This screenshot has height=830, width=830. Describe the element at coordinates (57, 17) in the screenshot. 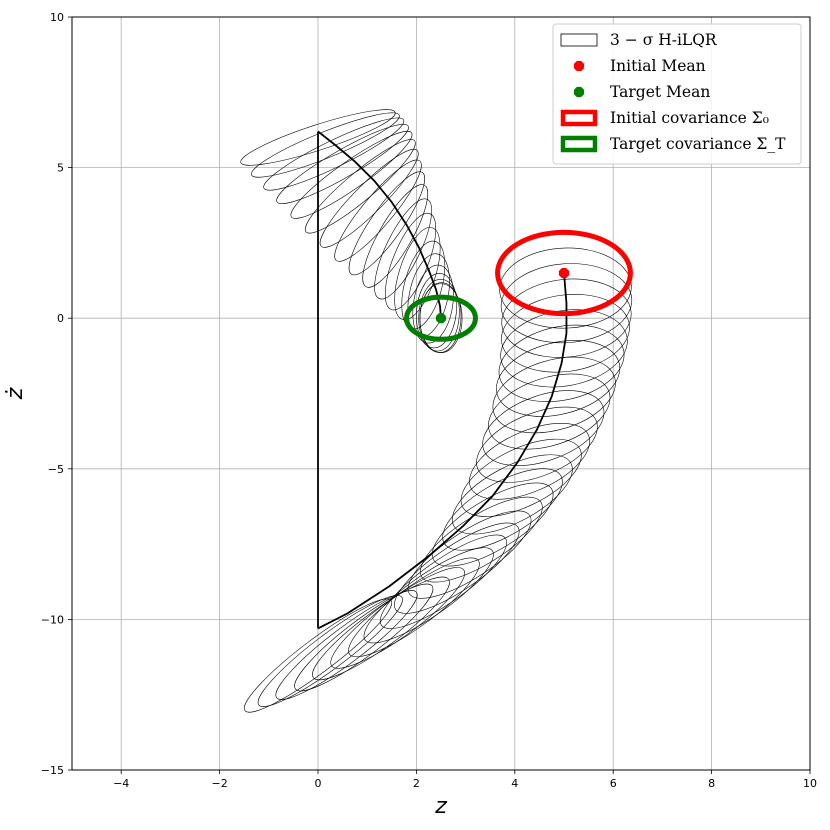

I see `y-tick-label: 10` at that location.